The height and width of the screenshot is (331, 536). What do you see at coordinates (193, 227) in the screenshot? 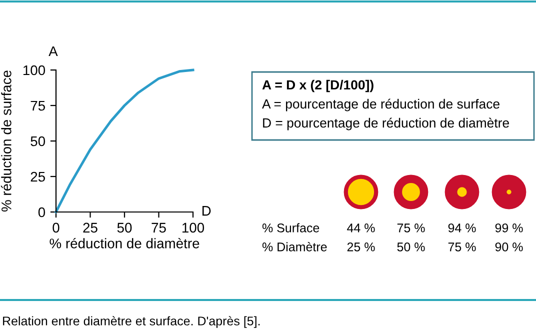
I see `x-tick-label: 100` at bounding box center [193, 227].